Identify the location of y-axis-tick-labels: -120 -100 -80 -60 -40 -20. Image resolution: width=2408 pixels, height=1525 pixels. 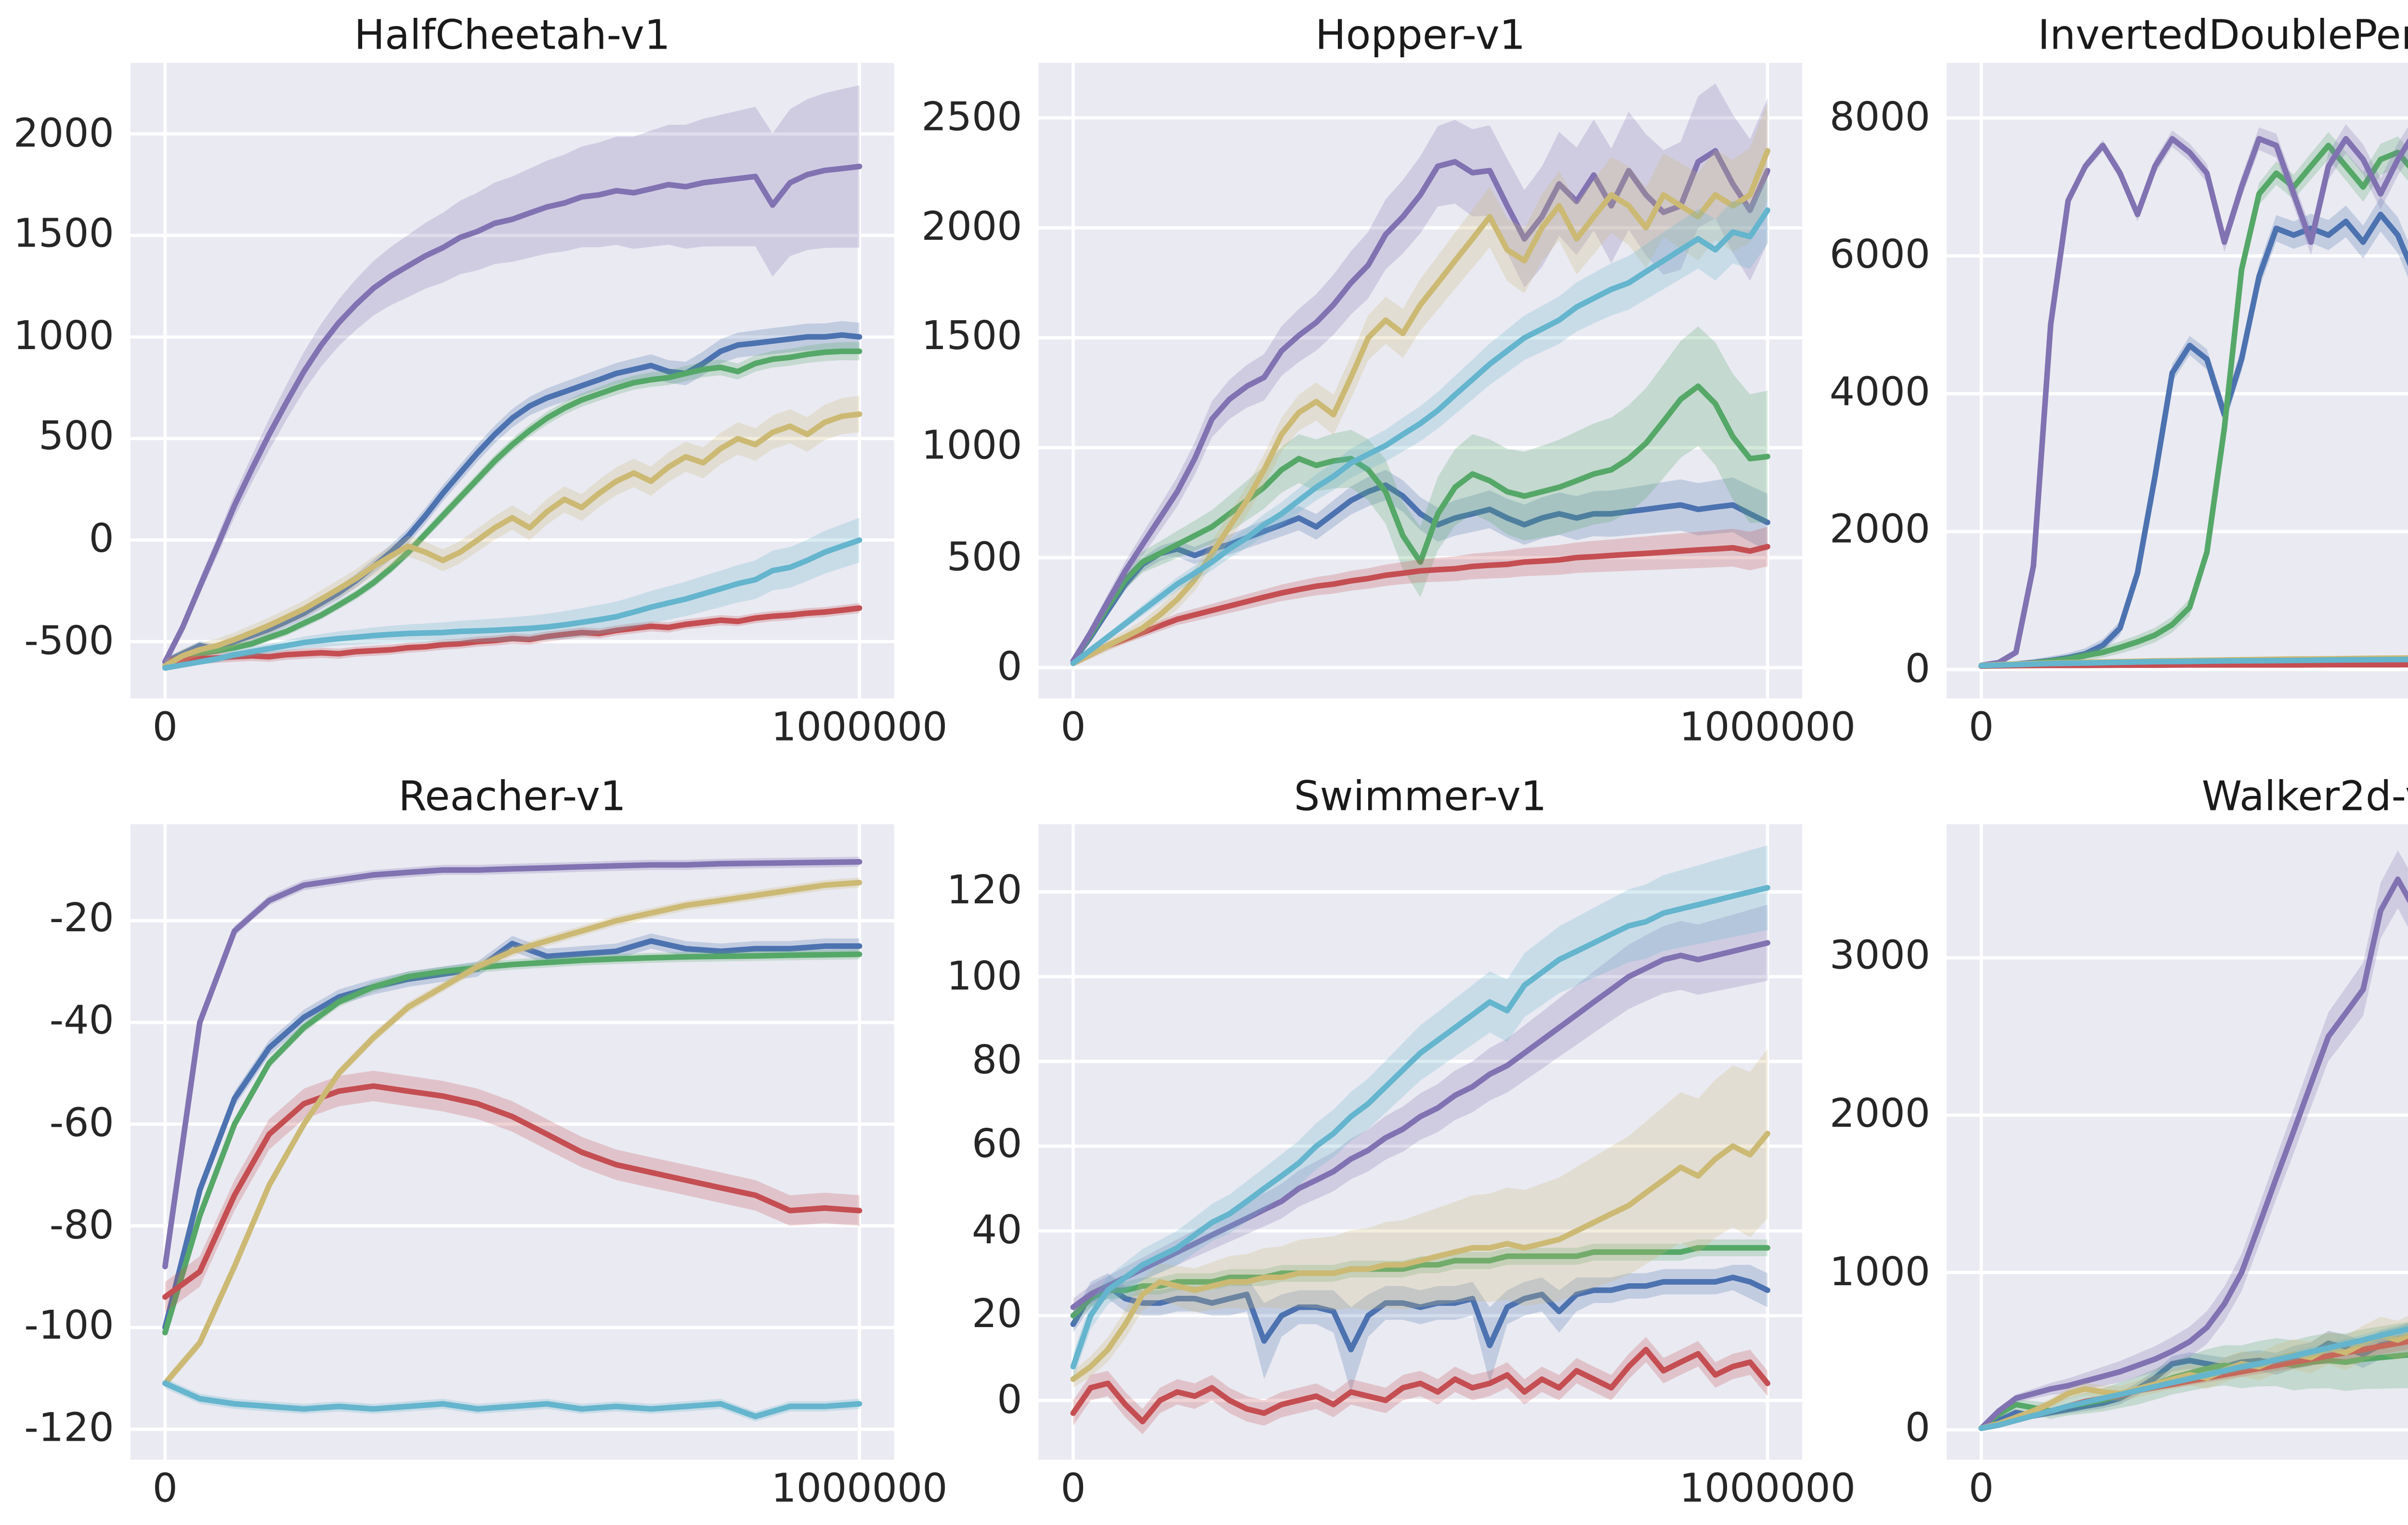
(72, 1142).